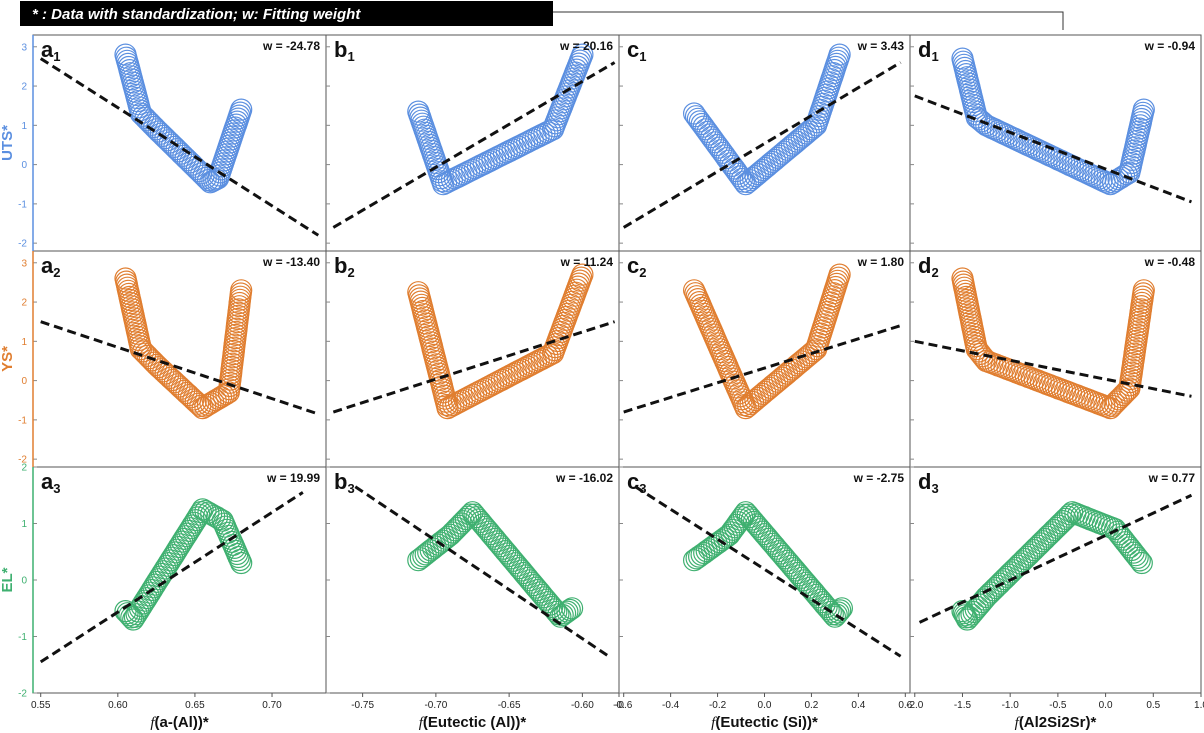 This screenshot has width=1204, height=733. Describe the element at coordinates (482, 571) in the screenshot. I see `panel-b3-scatter` at that location.